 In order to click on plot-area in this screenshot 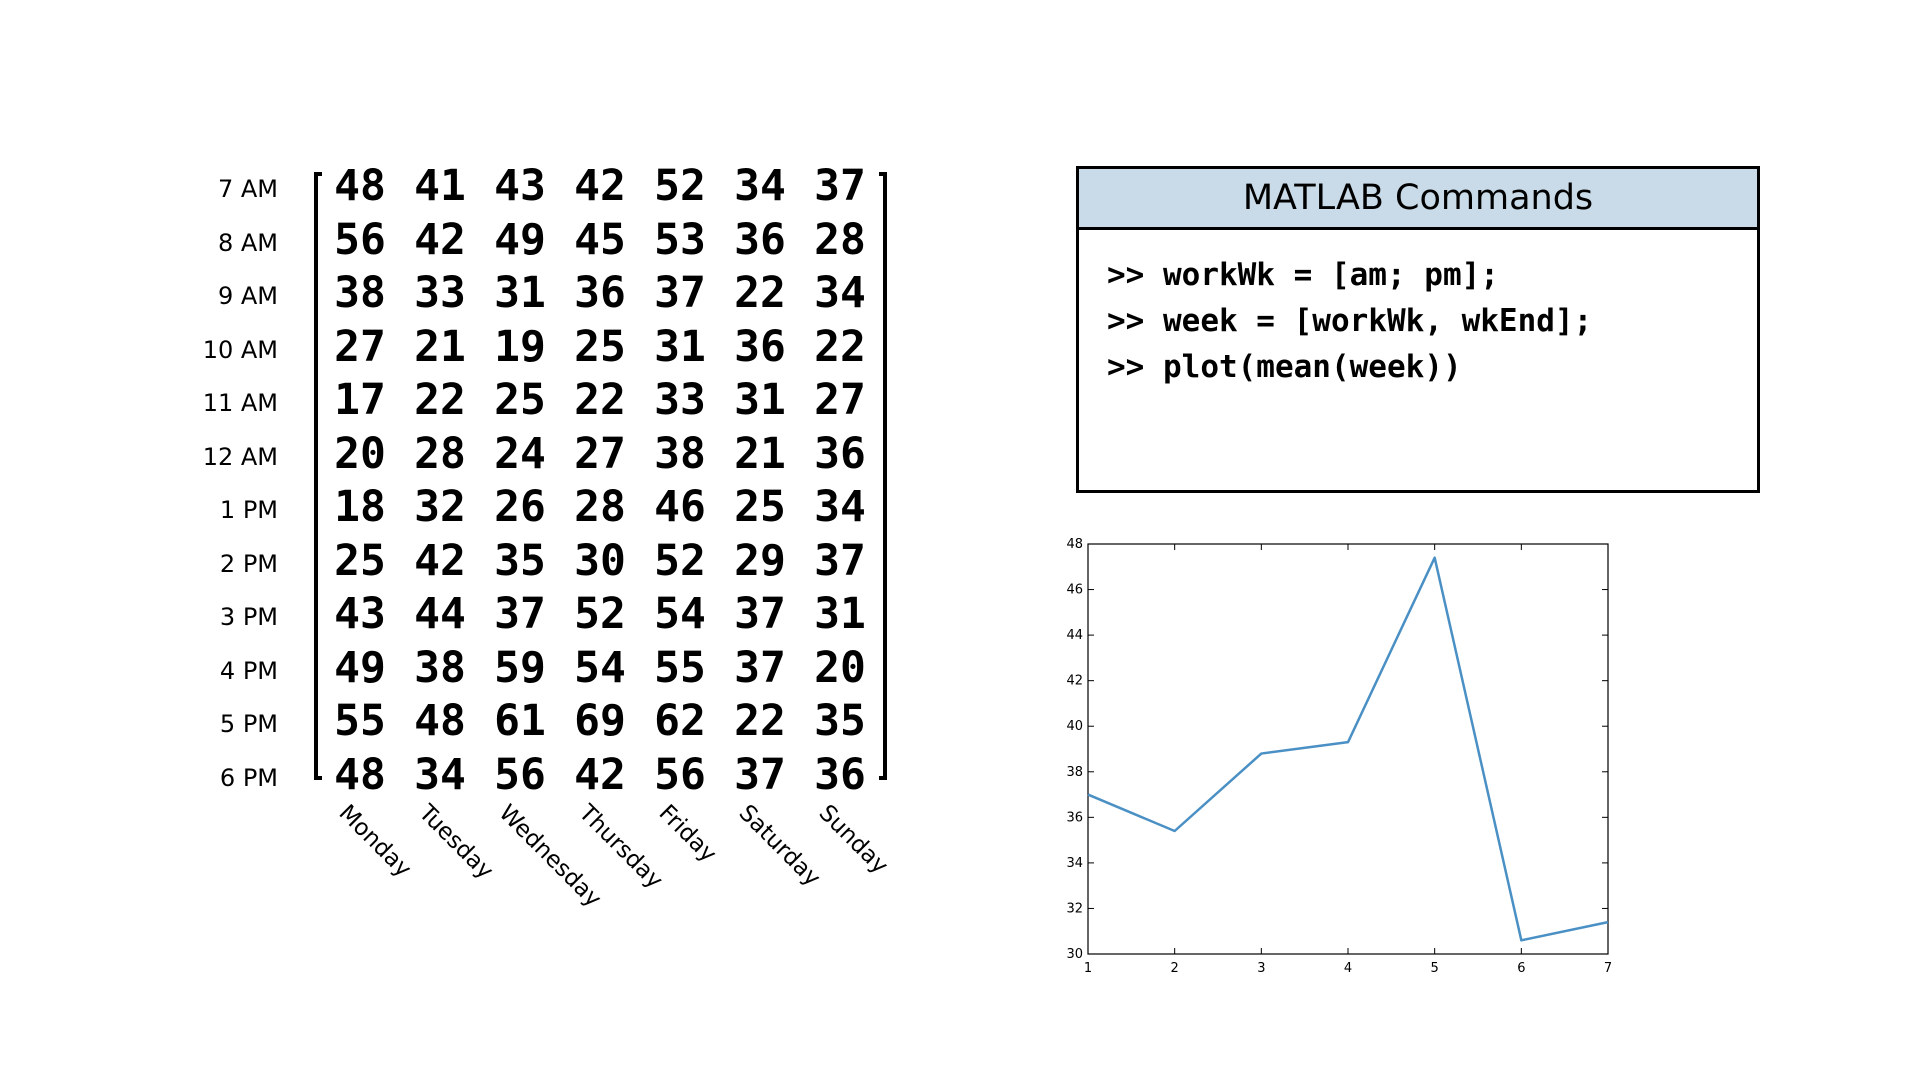, I will do `click(1348, 749)`.